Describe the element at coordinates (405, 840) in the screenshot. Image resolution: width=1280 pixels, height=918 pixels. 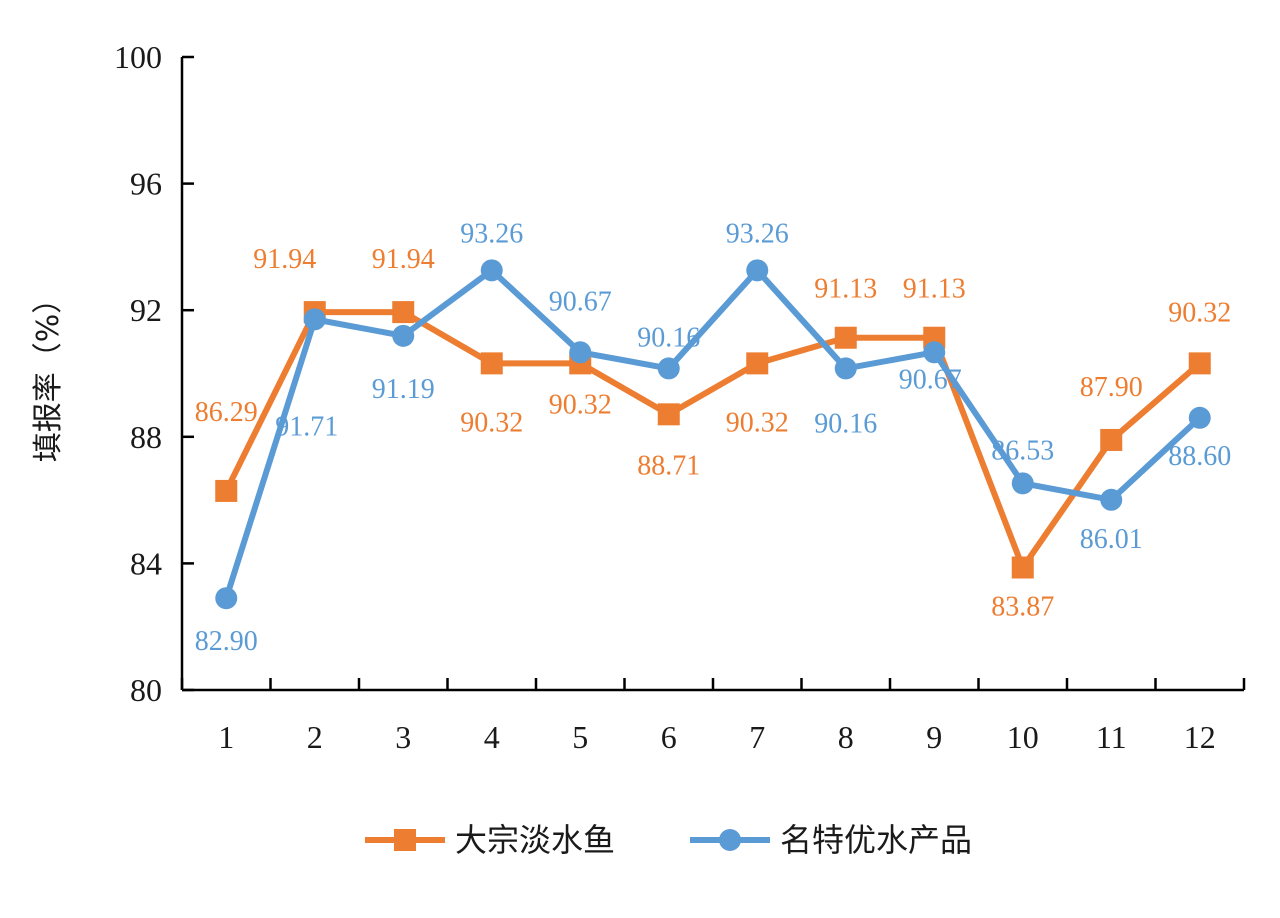
I see `legend-marker-square` at that location.